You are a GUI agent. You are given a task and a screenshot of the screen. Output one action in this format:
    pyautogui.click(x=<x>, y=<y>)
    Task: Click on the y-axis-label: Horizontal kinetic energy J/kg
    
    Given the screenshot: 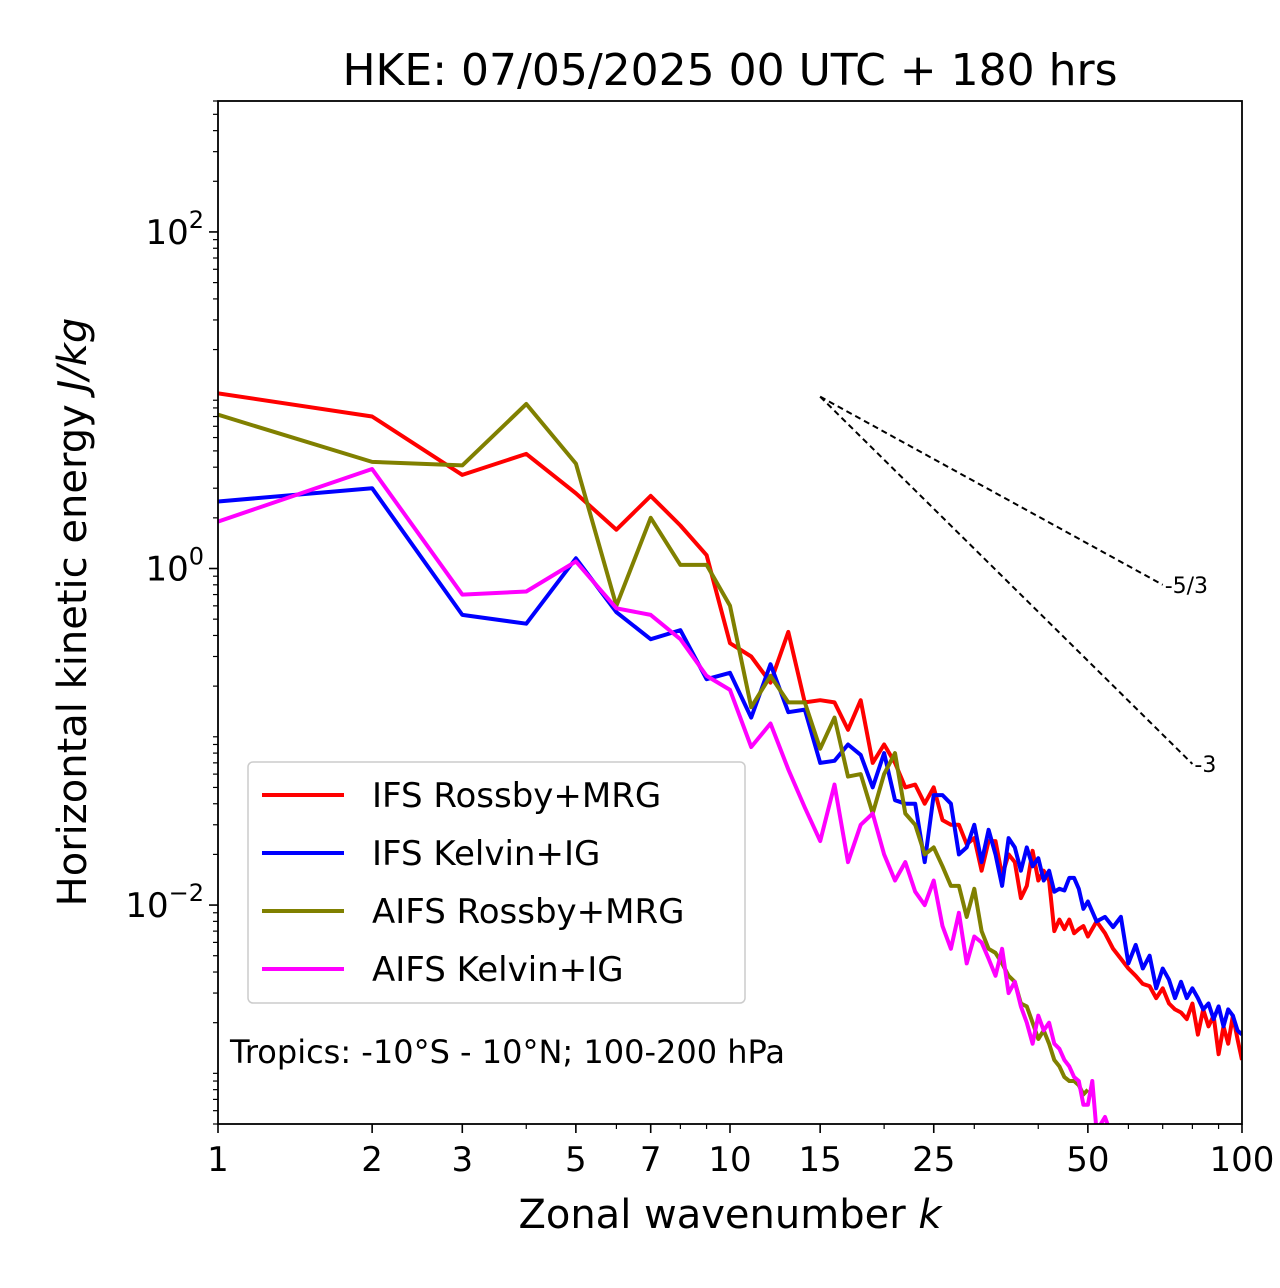 What is the action you would take?
    pyautogui.click(x=73, y=612)
    